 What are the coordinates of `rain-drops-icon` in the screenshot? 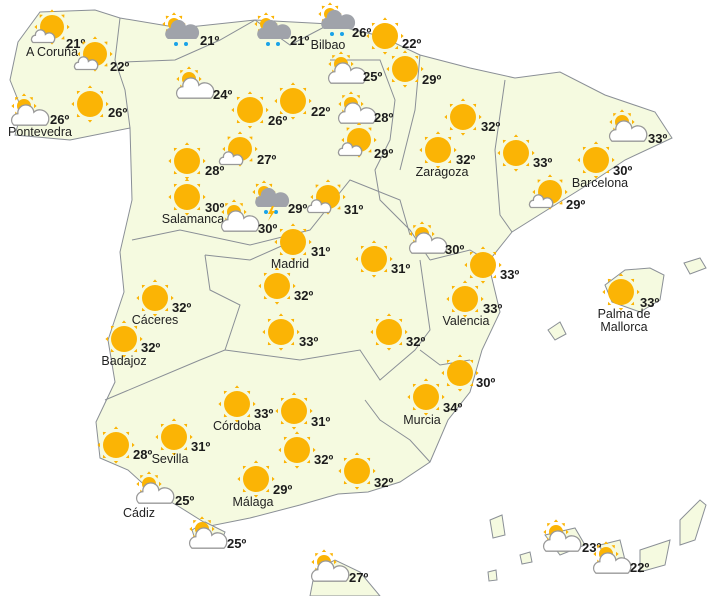 It's located at (273, 44).